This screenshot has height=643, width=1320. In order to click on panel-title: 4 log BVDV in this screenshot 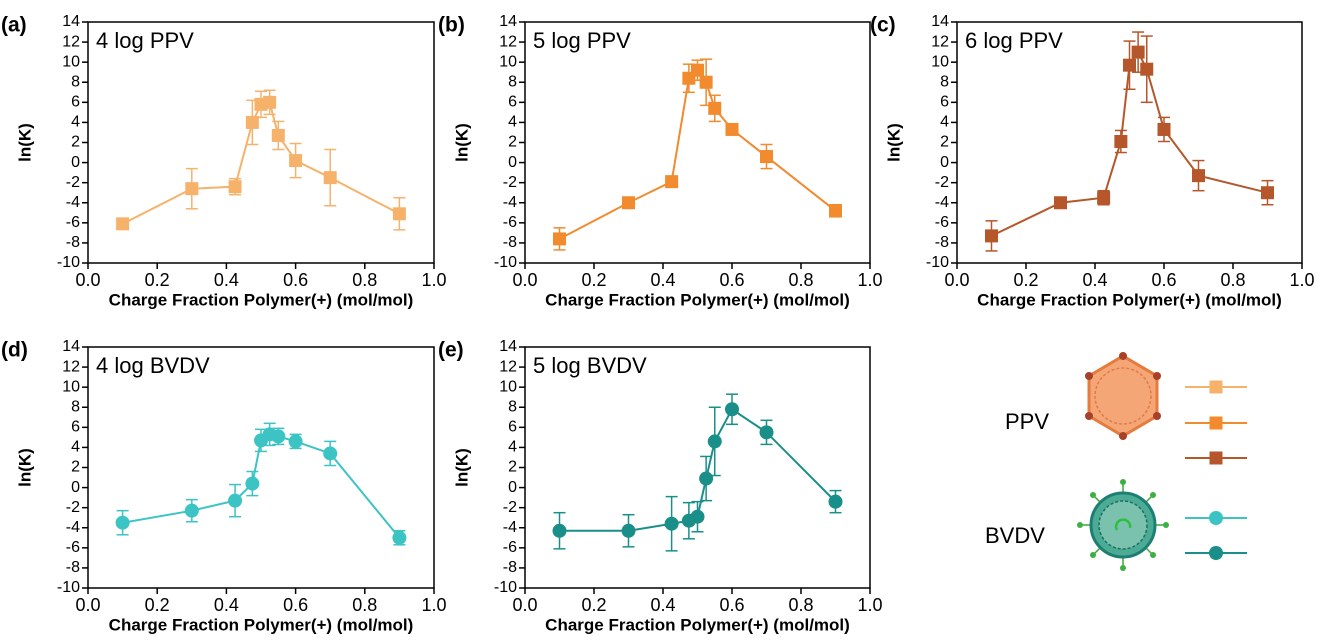, I will do `click(153, 365)`.